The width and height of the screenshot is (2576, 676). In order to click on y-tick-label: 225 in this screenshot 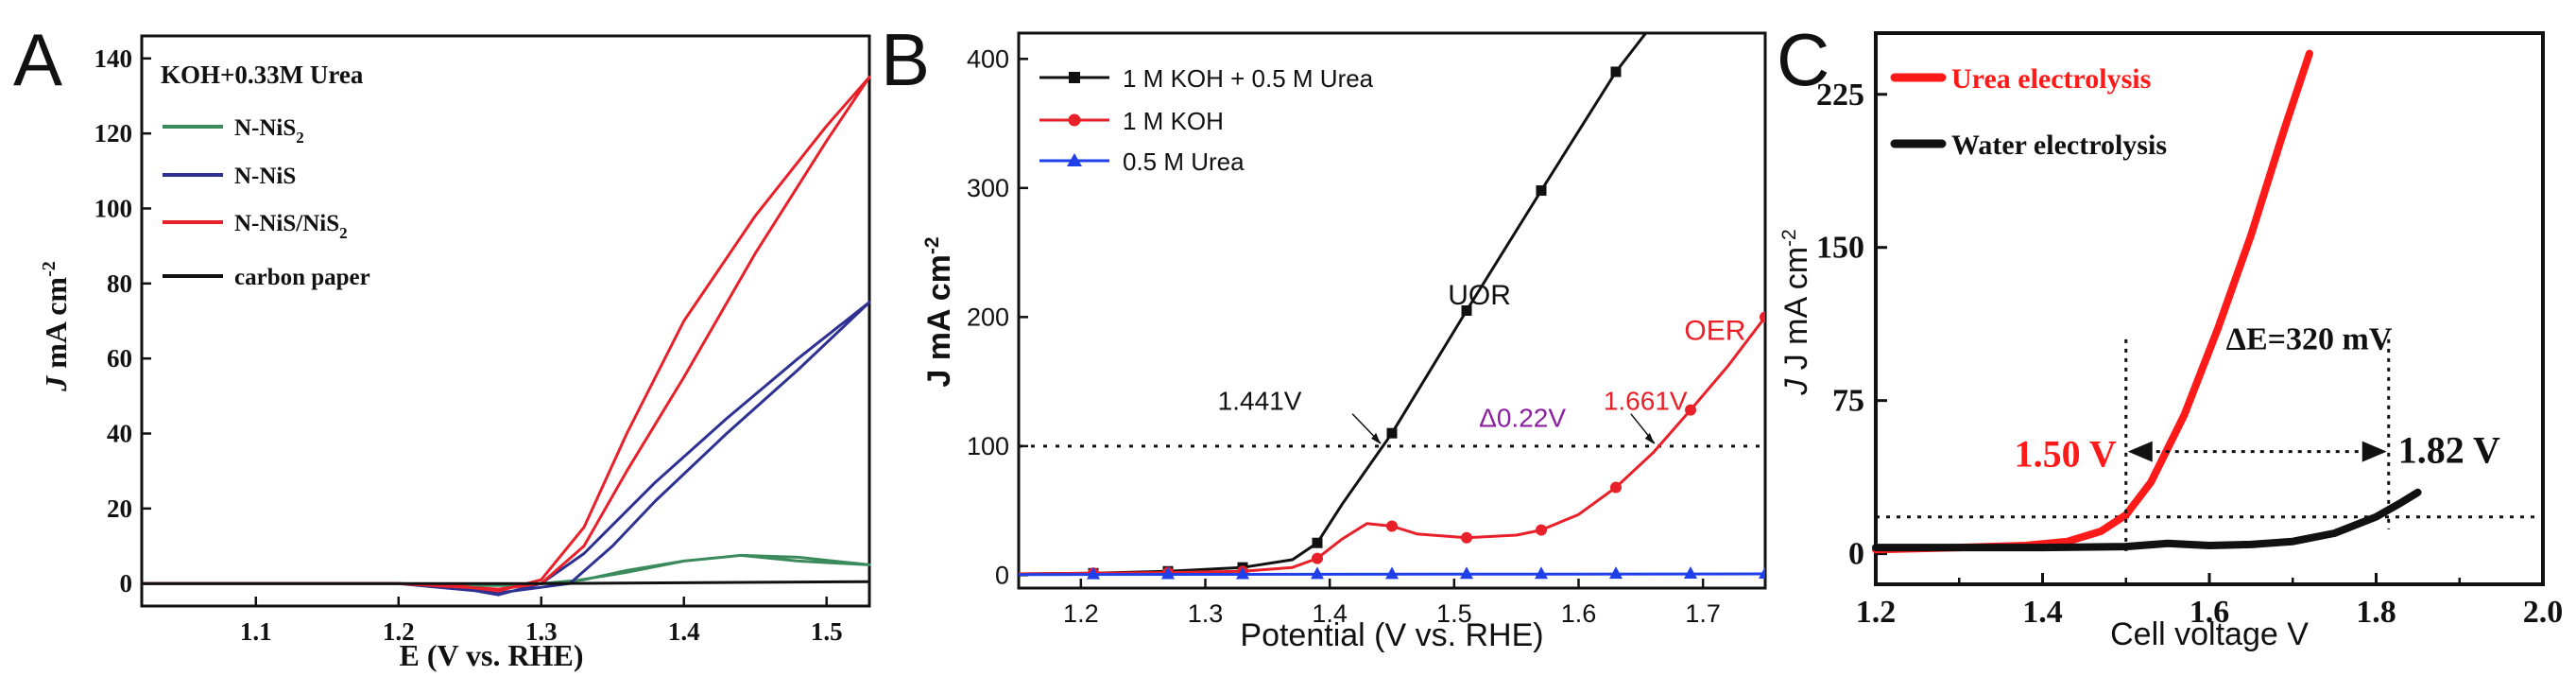, I will do `click(1840, 95)`.